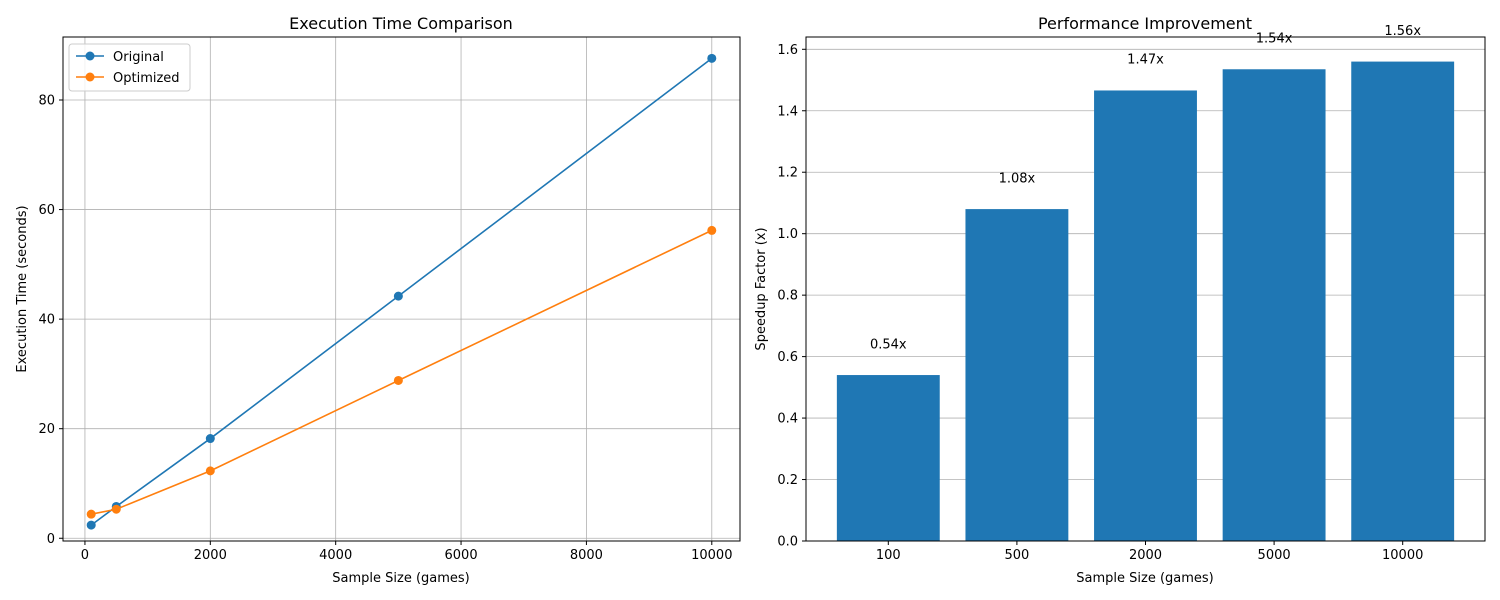 The width and height of the screenshot is (1500, 600). Describe the element at coordinates (787, 480) in the screenshot. I see `right-y-tick-label: 0.2` at that location.